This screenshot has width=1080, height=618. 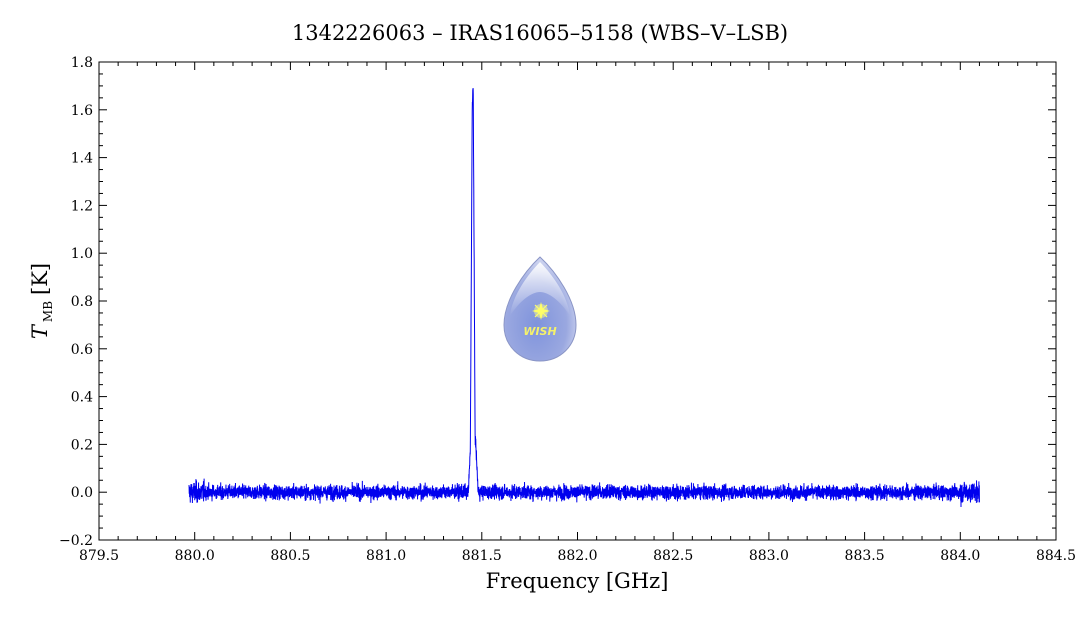 What do you see at coordinates (865, 556) in the screenshot?
I see `x-tick-label: 883.5` at bounding box center [865, 556].